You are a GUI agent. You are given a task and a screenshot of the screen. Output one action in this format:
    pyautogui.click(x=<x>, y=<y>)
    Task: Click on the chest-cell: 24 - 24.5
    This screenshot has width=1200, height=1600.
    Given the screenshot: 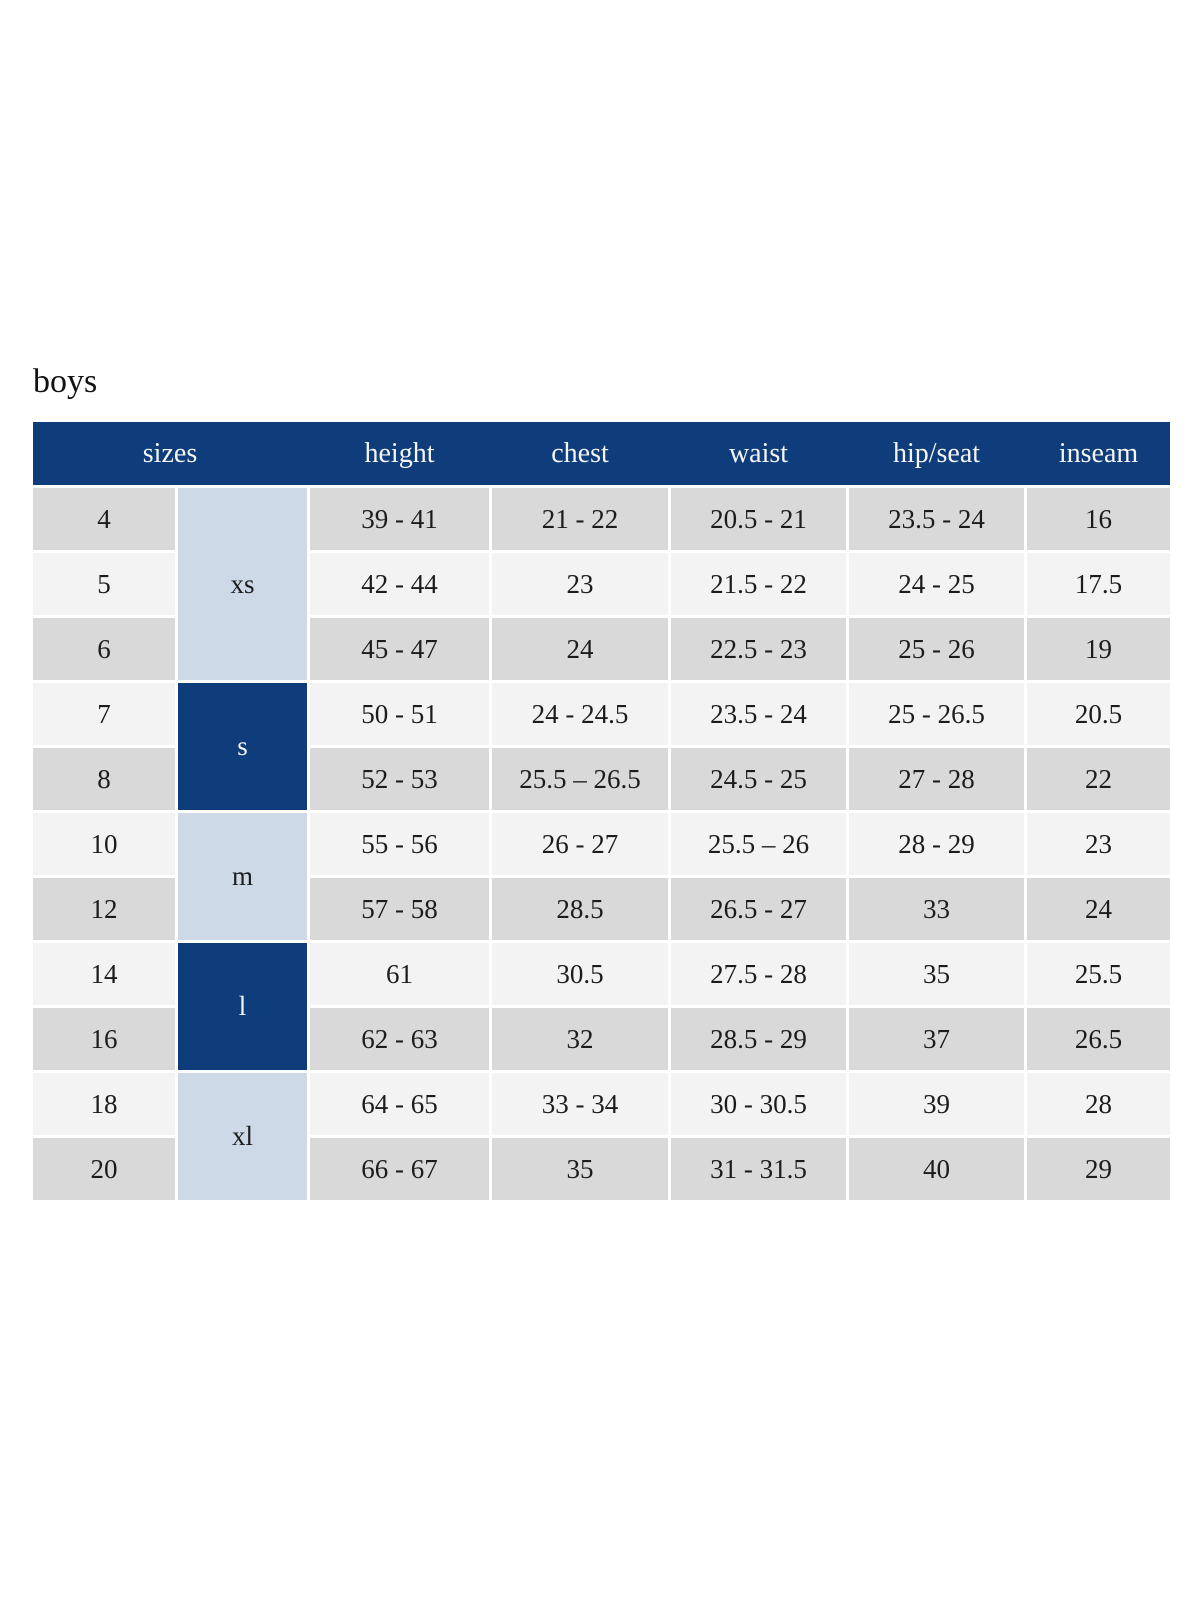 What is the action you would take?
    pyautogui.click(x=580, y=714)
    